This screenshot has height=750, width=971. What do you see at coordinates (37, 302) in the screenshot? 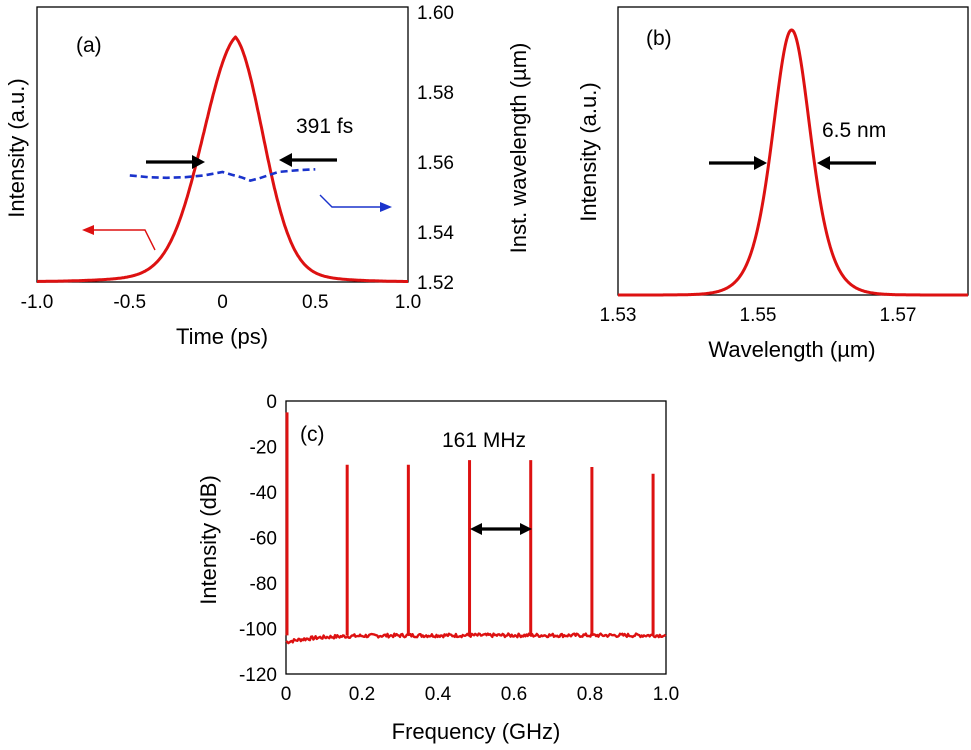
I see `panel-a-xtick: -1.0` at bounding box center [37, 302].